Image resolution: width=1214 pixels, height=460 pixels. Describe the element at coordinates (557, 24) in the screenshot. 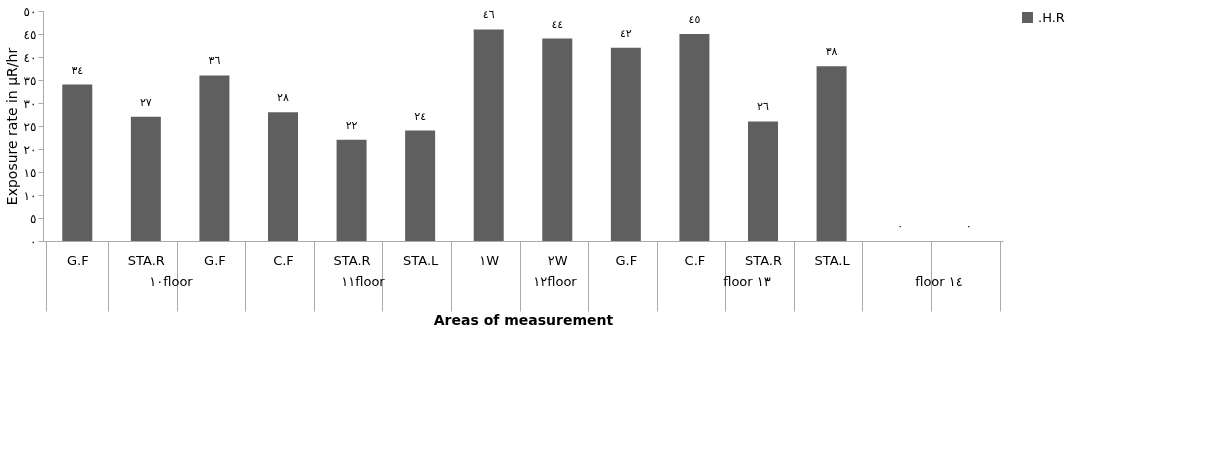

I see `data-label: ٤٤` at that location.